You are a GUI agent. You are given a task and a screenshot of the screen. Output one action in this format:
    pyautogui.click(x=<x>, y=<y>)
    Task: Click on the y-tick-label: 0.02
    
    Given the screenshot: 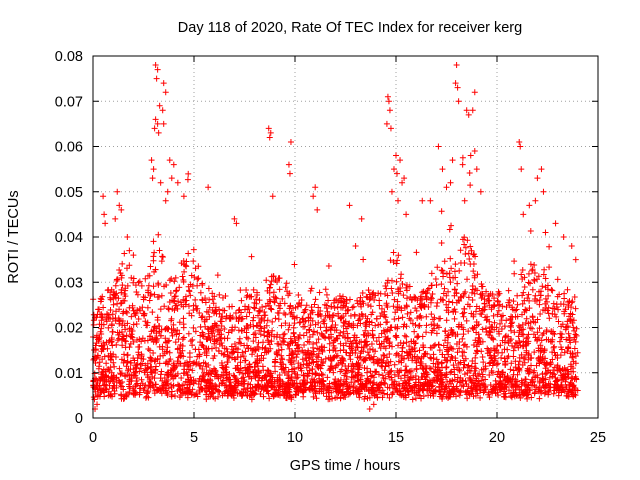 What is the action you would take?
    pyautogui.click(x=69, y=329)
    